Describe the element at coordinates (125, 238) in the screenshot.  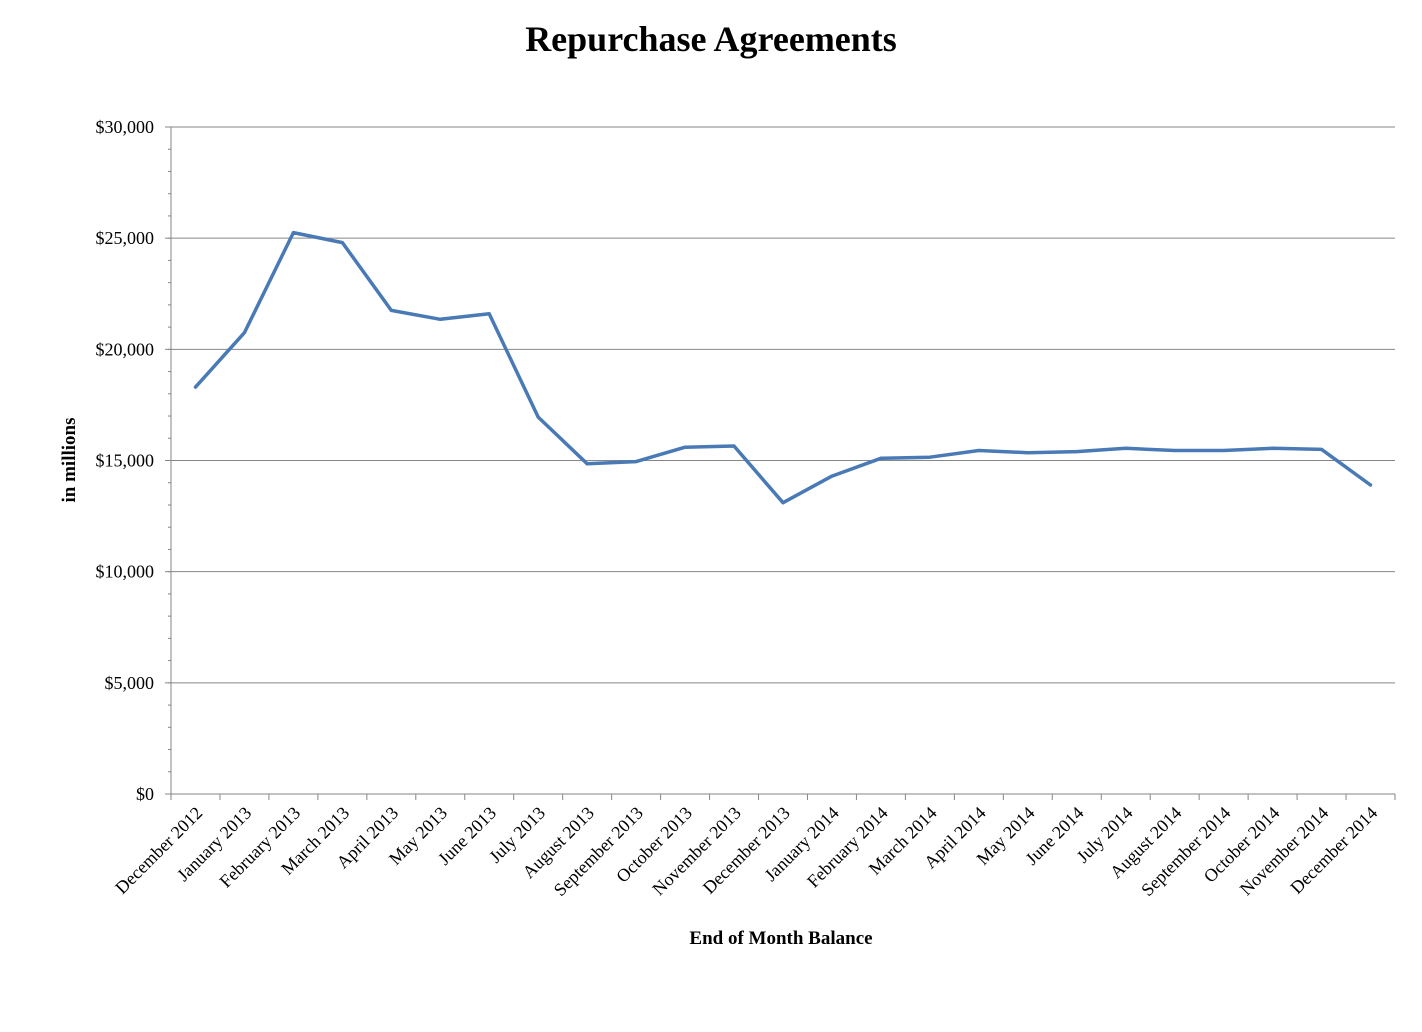
I see `y-tick-label: $25,000` at that location.